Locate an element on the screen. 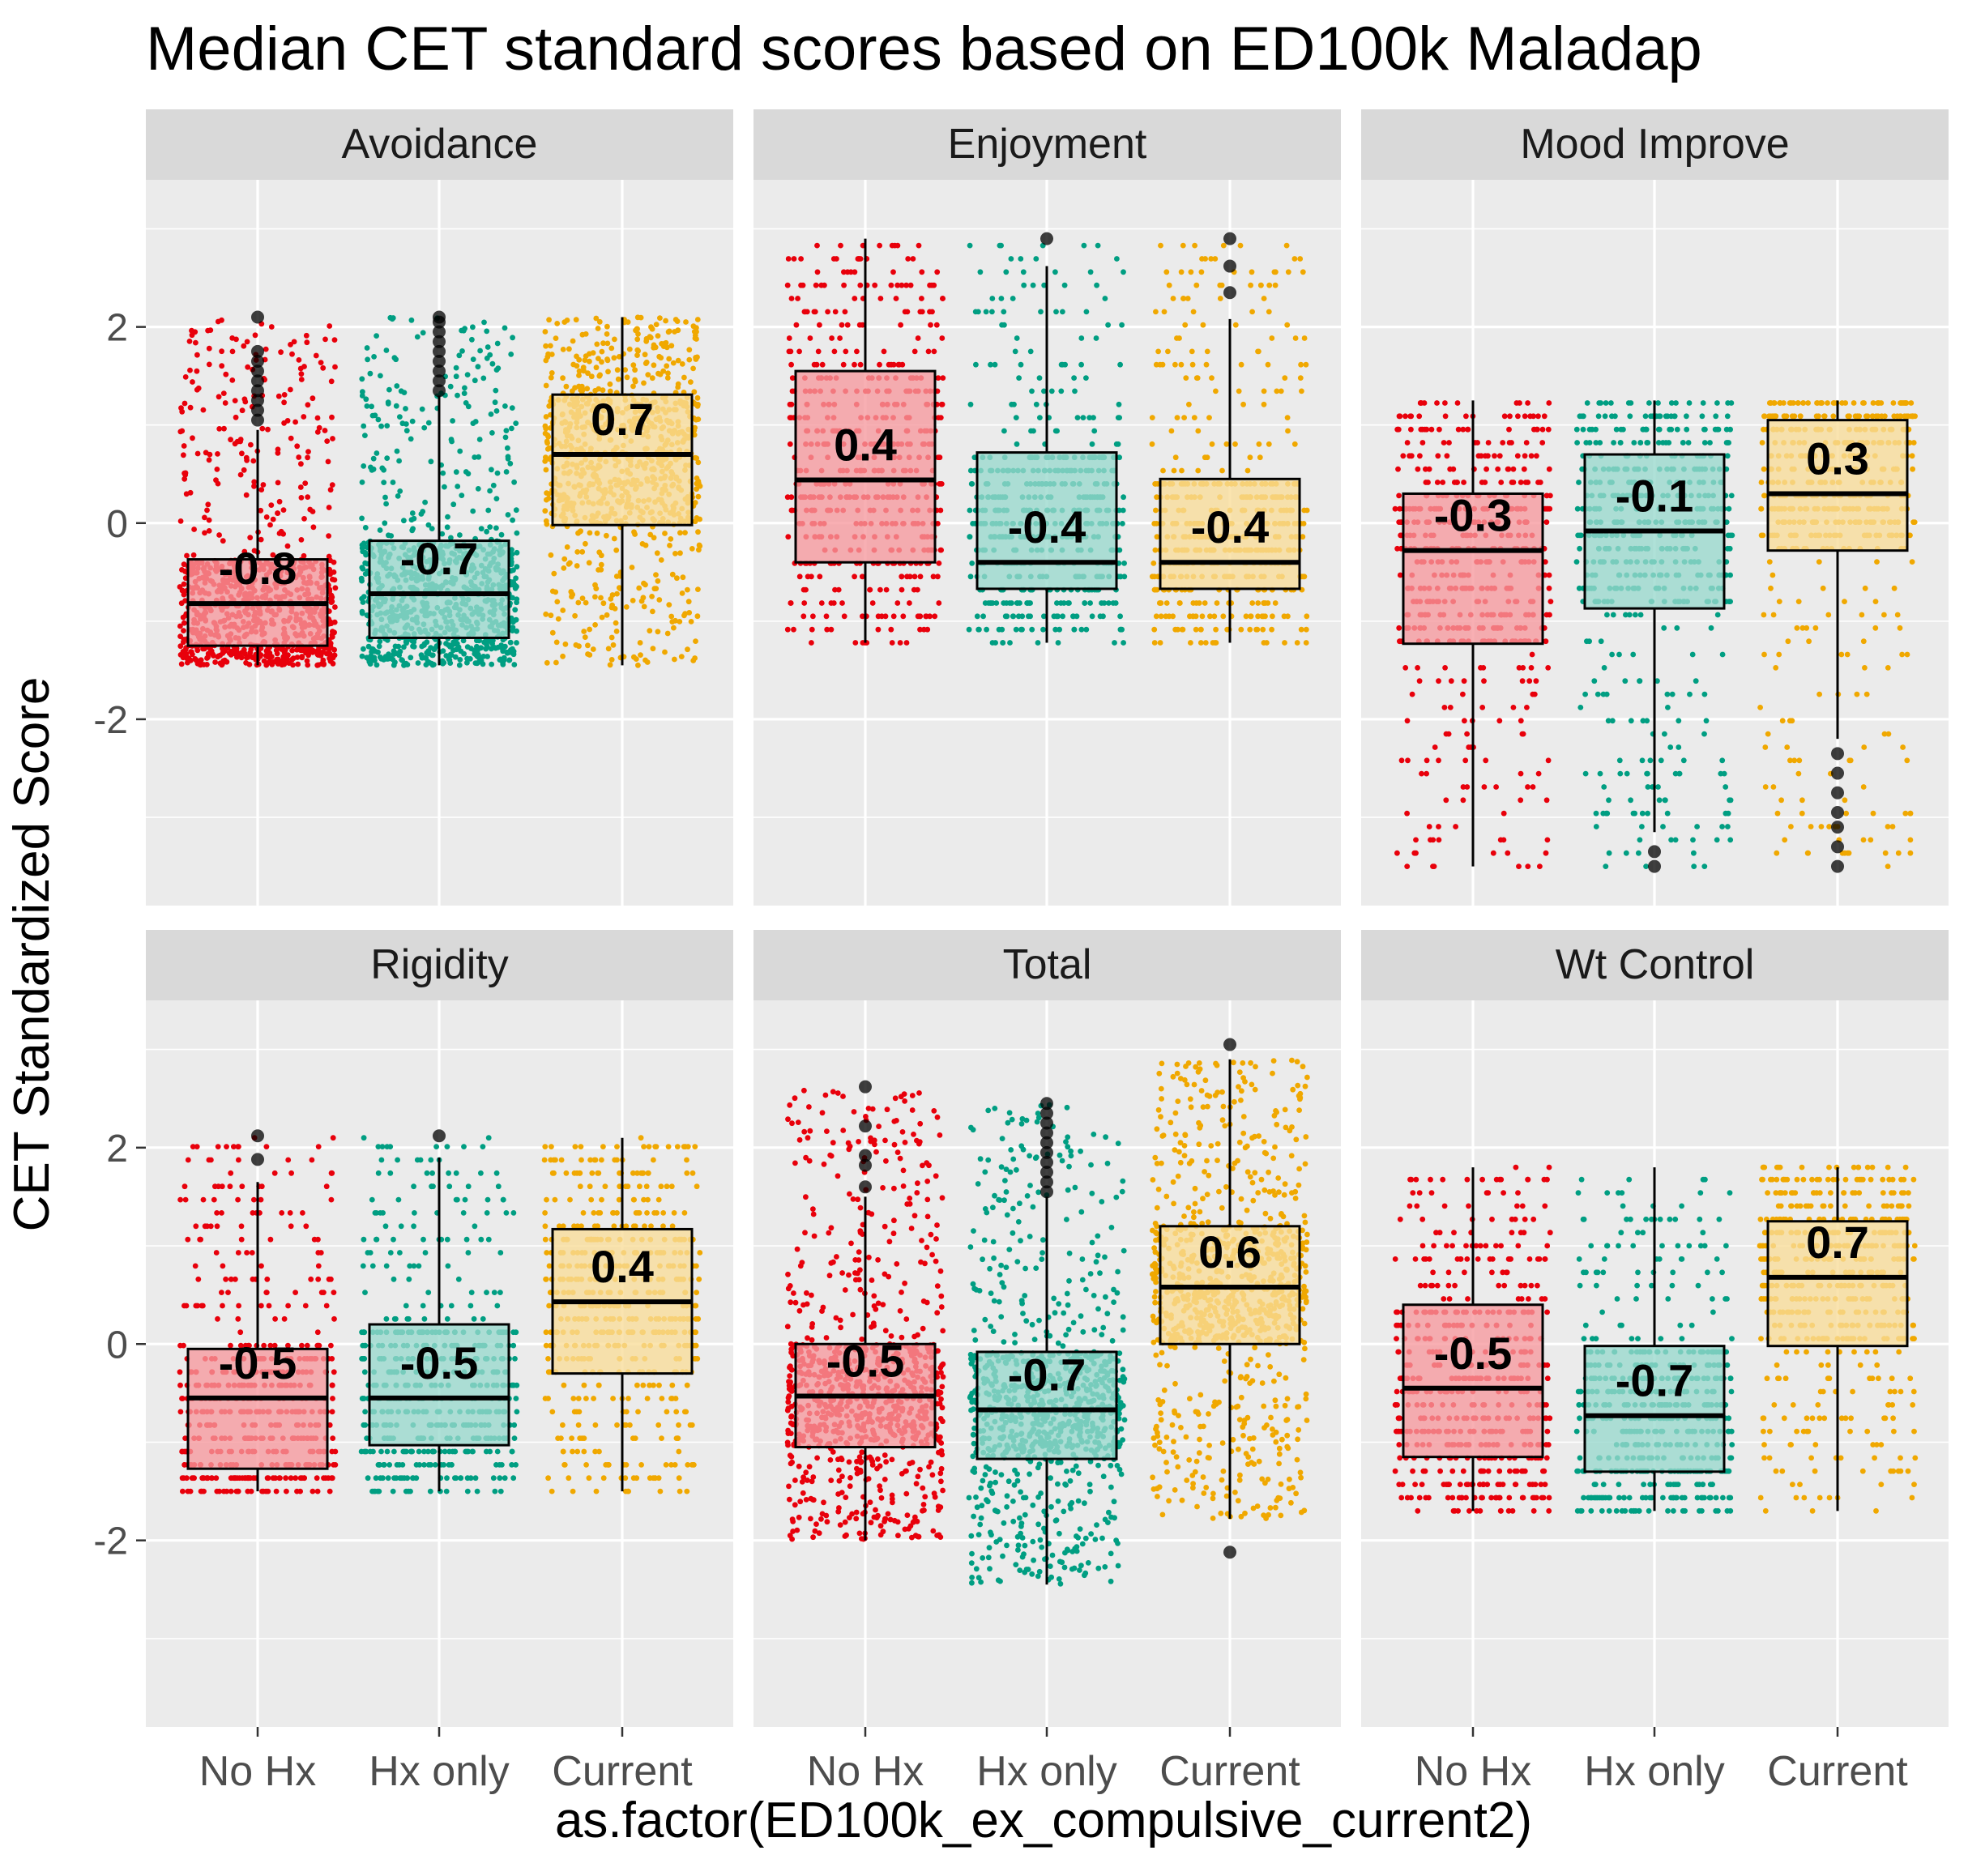 The image size is (1968, 1876). median-label: -0.4 is located at coordinates (1047, 526).